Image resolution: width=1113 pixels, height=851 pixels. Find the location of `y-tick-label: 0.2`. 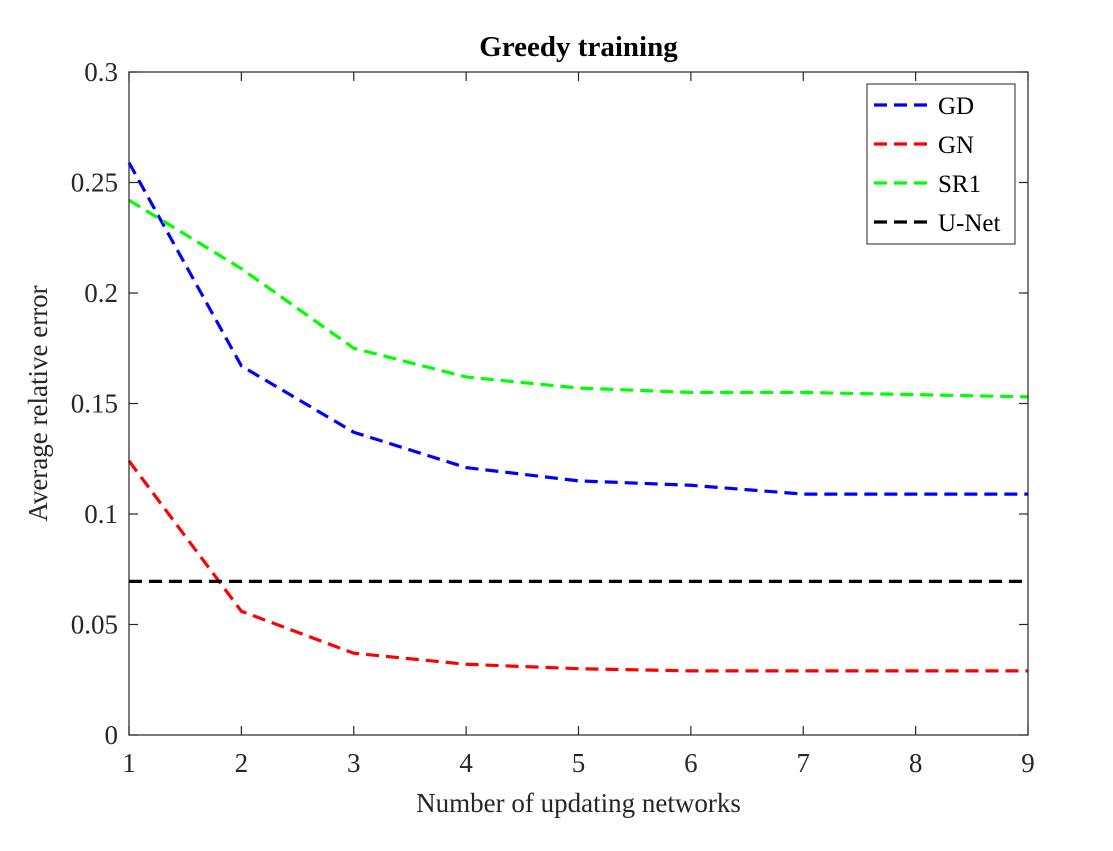

y-tick-label: 0.2 is located at coordinates (101, 293).